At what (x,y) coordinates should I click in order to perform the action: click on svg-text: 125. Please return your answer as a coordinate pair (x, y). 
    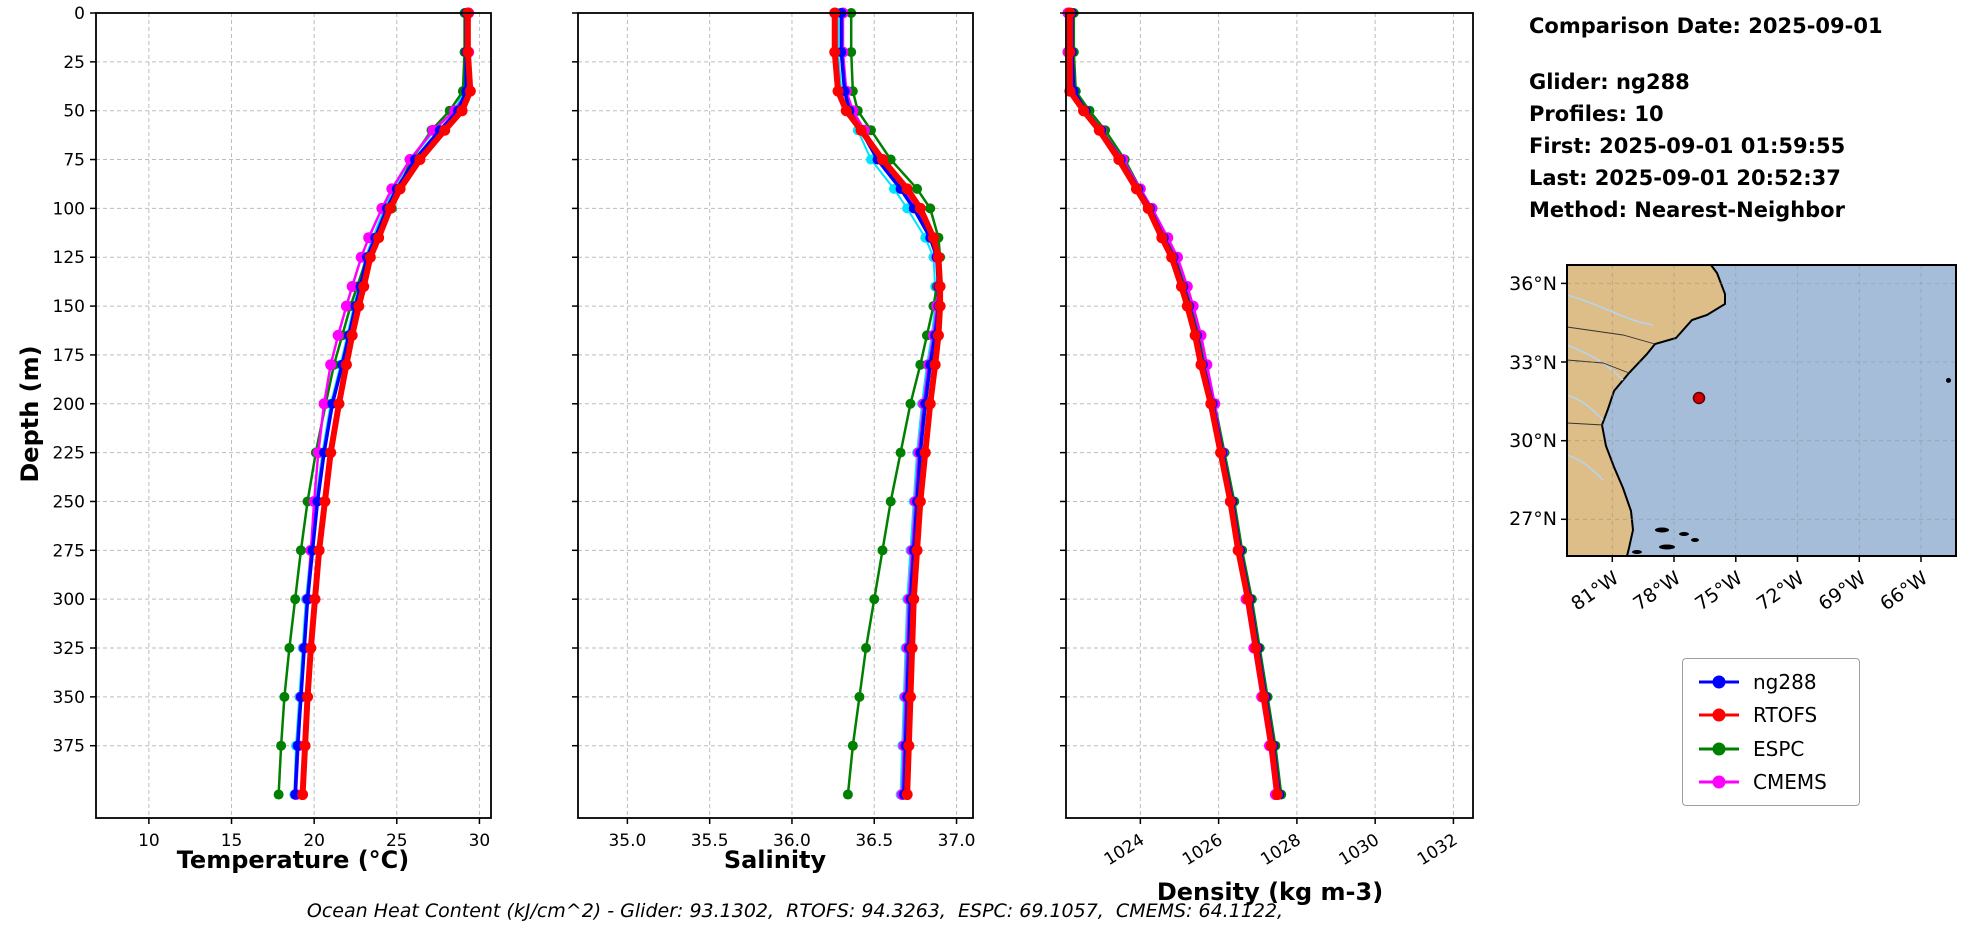
    Looking at the image, I should click on (69, 258).